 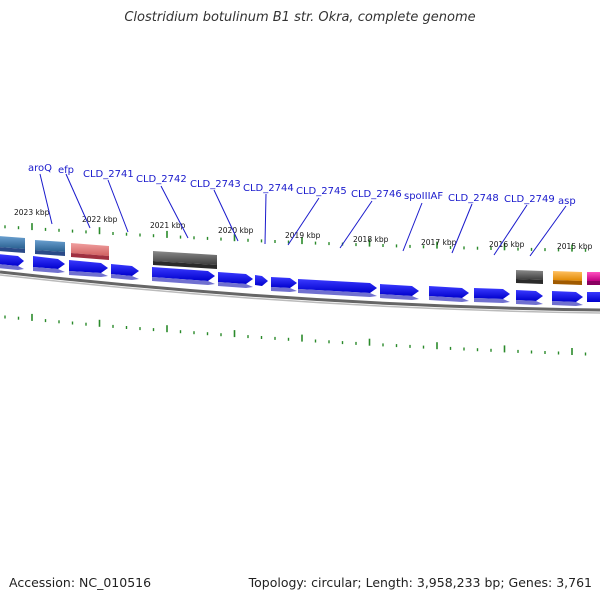 What do you see at coordinates (215, 184) in the screenshot?
I see `gene-label-CLD_2743: CLD_2743` at bounding box center [215, 184].